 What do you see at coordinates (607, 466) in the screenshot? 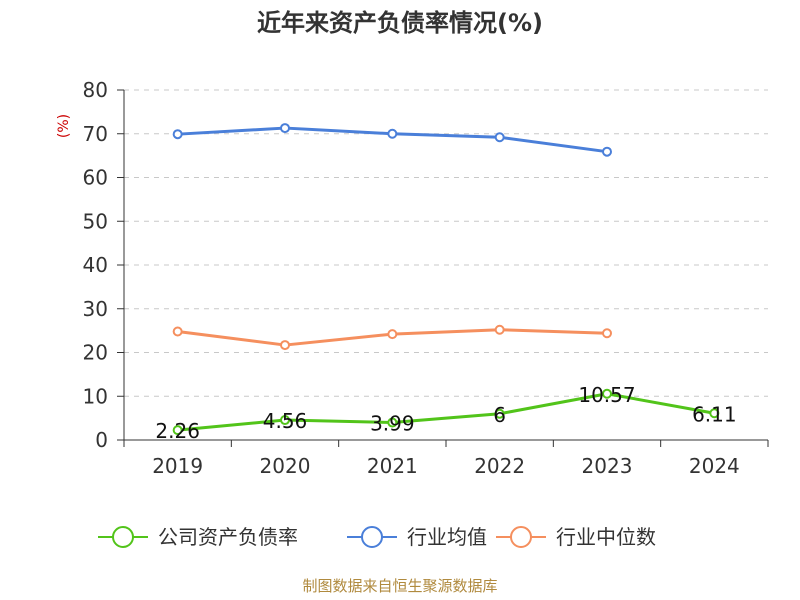
I see `x-tick-label: 2023` at bounding box center [607, 466].